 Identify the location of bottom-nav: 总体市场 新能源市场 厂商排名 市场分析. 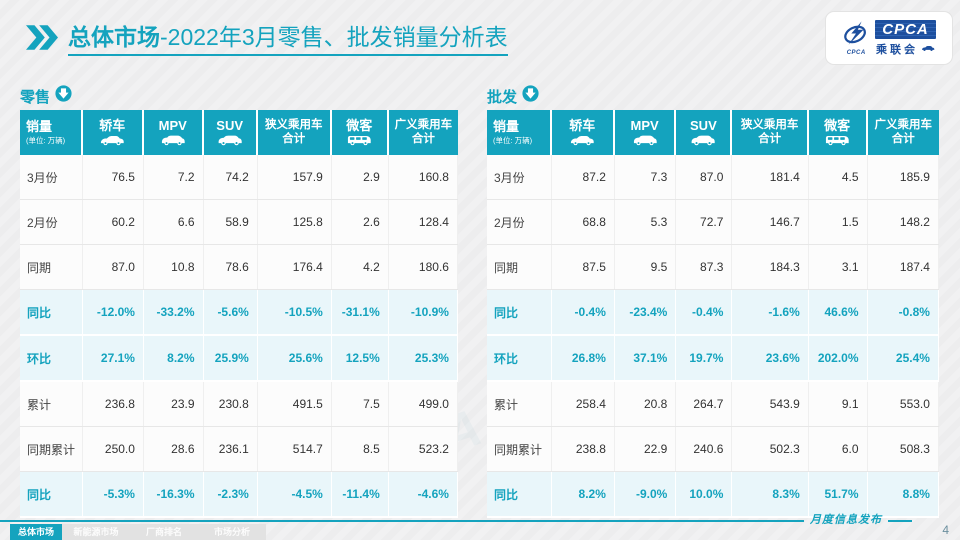
(138, 532).